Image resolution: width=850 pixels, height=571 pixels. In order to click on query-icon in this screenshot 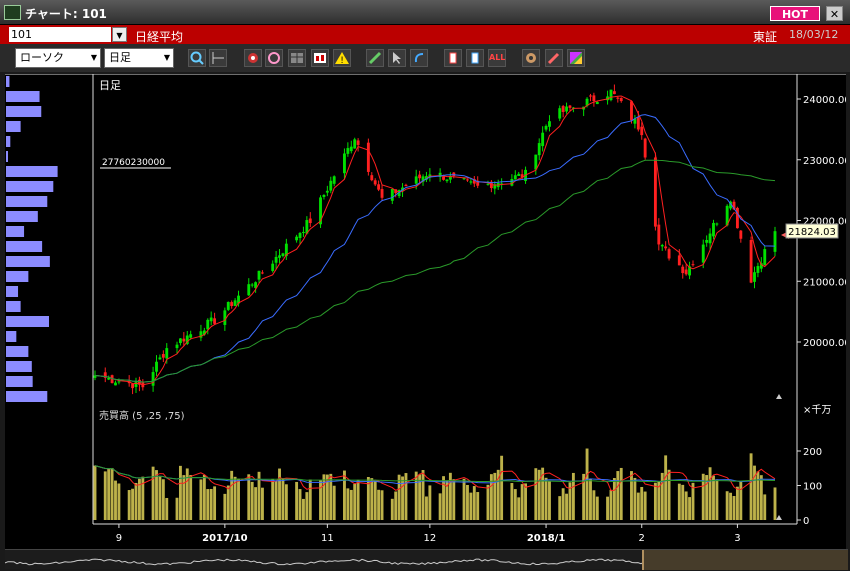, I will do `click(253, 58)`.